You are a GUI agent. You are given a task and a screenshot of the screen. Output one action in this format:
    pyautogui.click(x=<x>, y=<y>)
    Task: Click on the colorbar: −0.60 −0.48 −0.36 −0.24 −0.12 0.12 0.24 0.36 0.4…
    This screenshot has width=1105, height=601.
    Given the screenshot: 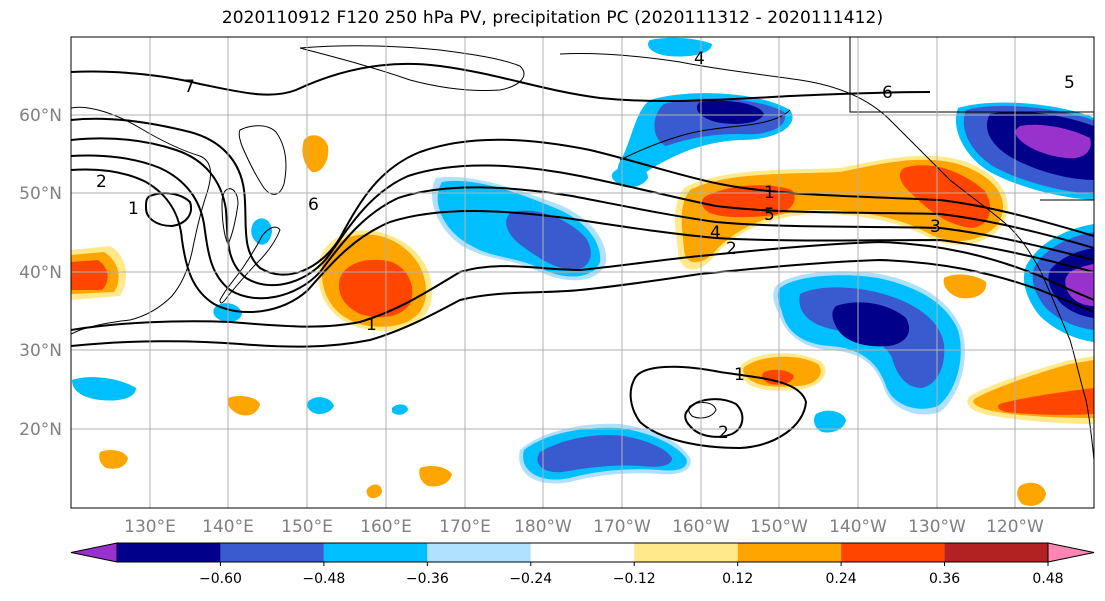 What is the action you would take?
    pyautogui.click(x=582, y=564)
    